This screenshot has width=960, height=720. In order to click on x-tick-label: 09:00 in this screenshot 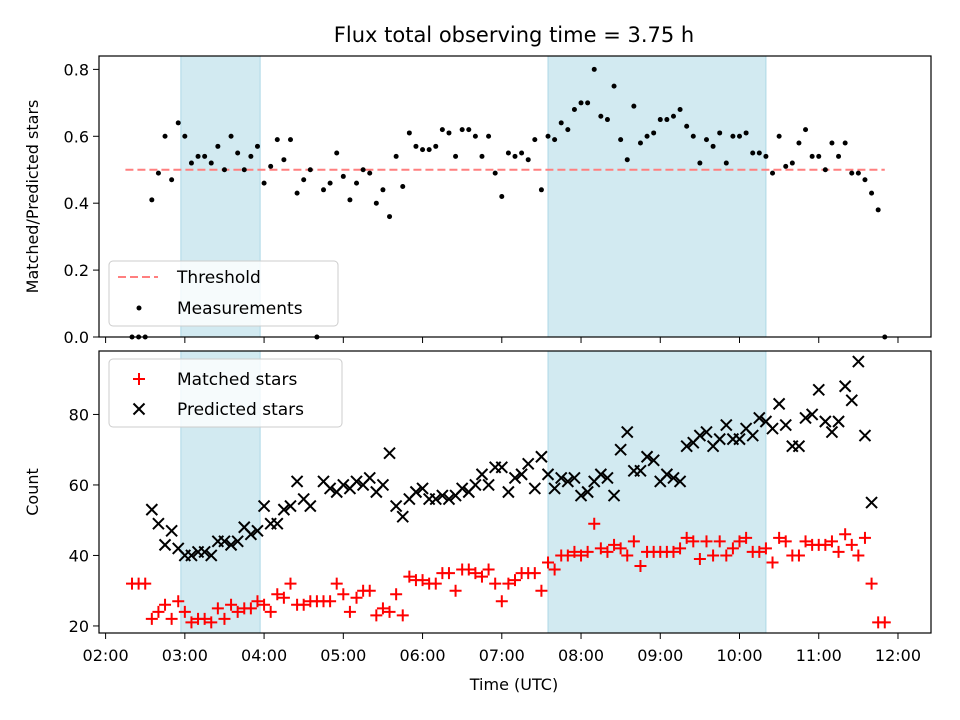, I will do `click(660, 655)`.